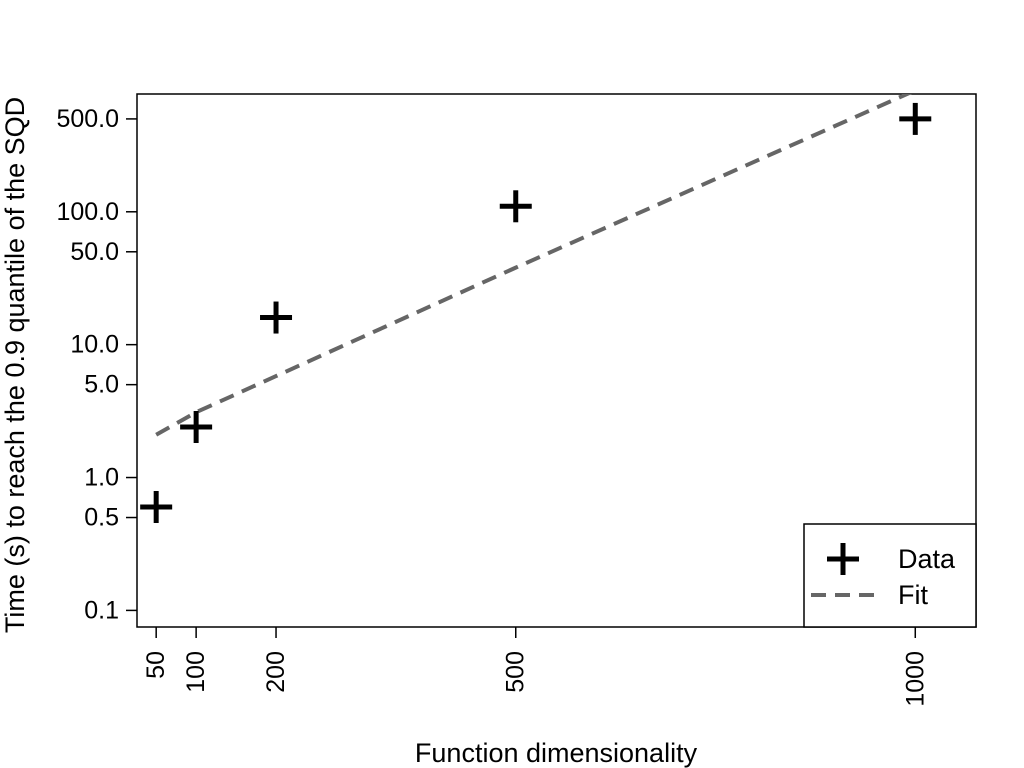  Describe the element at coordinates (96, 364) in the screenshot. I see `y-axis: 0.1 0.5 1.0 5.0 10.0 50.0 100.0 500.0` at that location.